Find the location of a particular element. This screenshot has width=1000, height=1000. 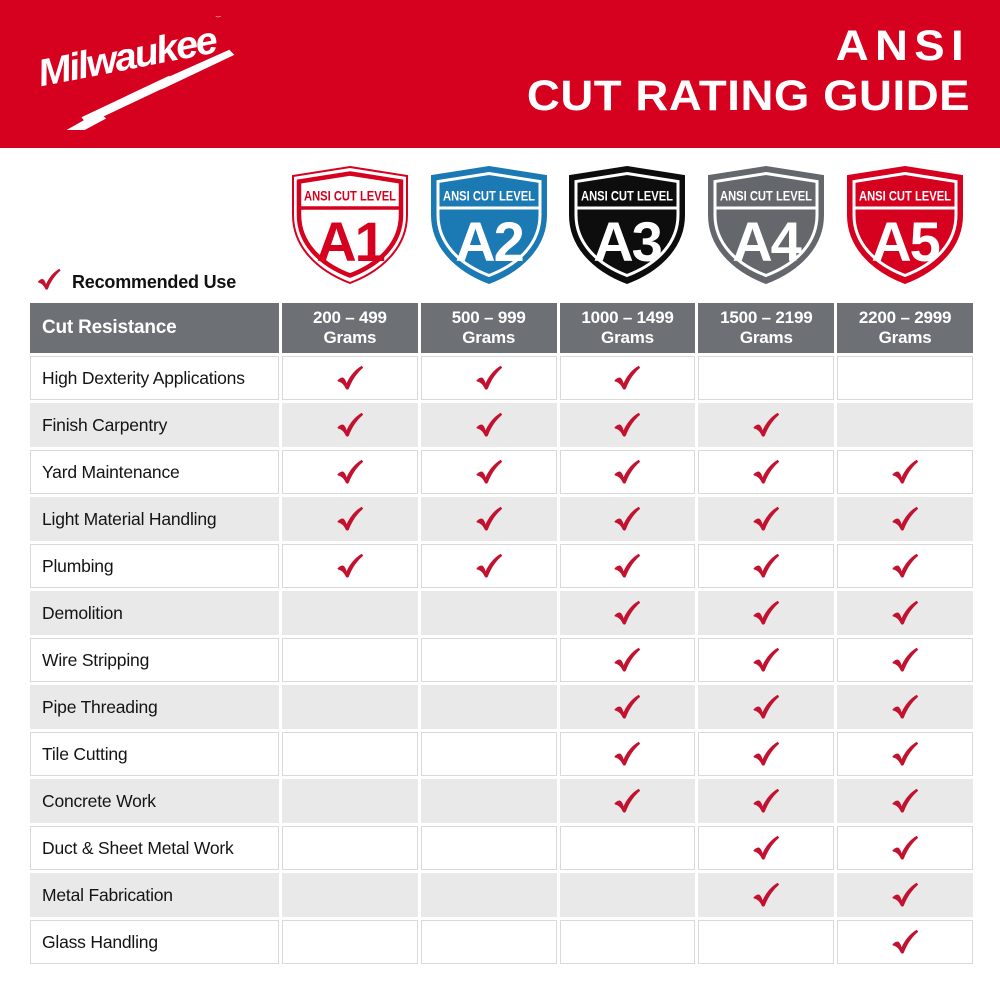

legend-label: Recommended Use is located at coordinates (154, 281).